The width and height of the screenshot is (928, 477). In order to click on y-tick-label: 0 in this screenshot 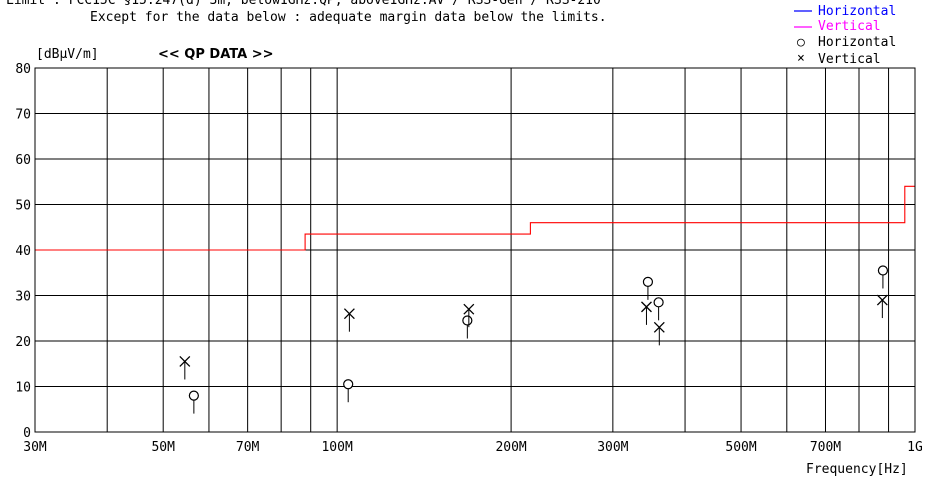, I will do `click(27, 433)`.